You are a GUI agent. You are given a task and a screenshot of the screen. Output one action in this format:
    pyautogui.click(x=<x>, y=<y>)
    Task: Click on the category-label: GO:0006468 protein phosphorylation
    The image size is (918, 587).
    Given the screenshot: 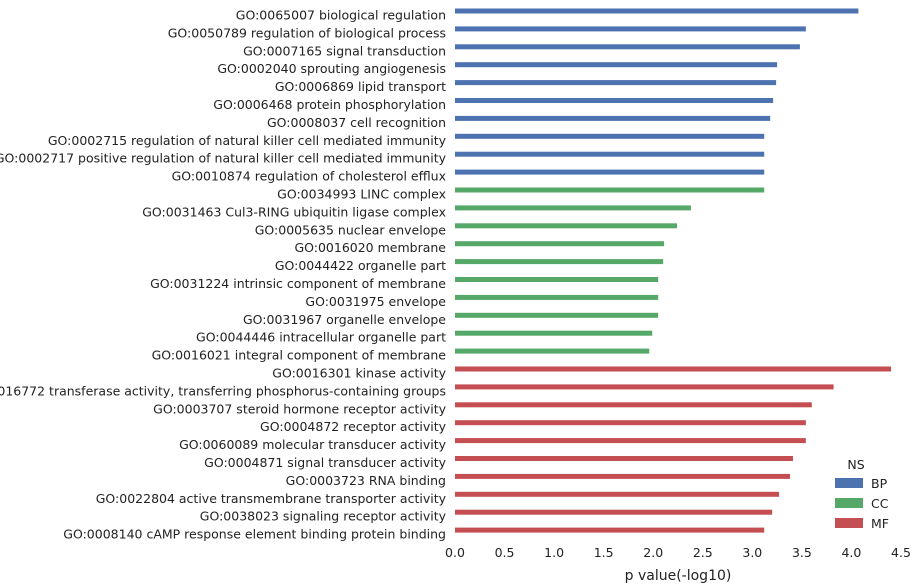 What is the action you would take?
    pyautogui.click(x=329, y=104)
    